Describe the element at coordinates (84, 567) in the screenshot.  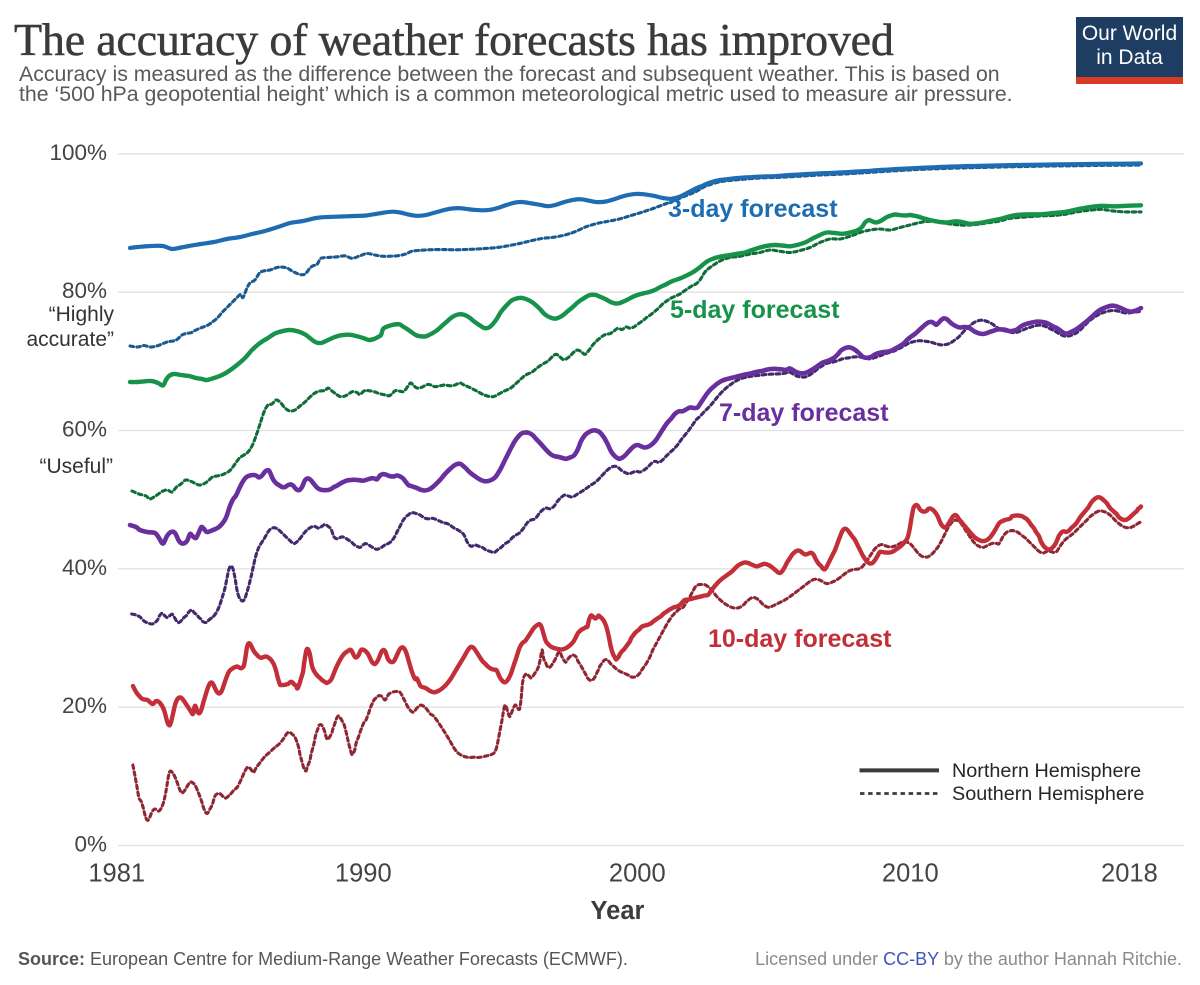
I see `svg-text: 40%` at that location.